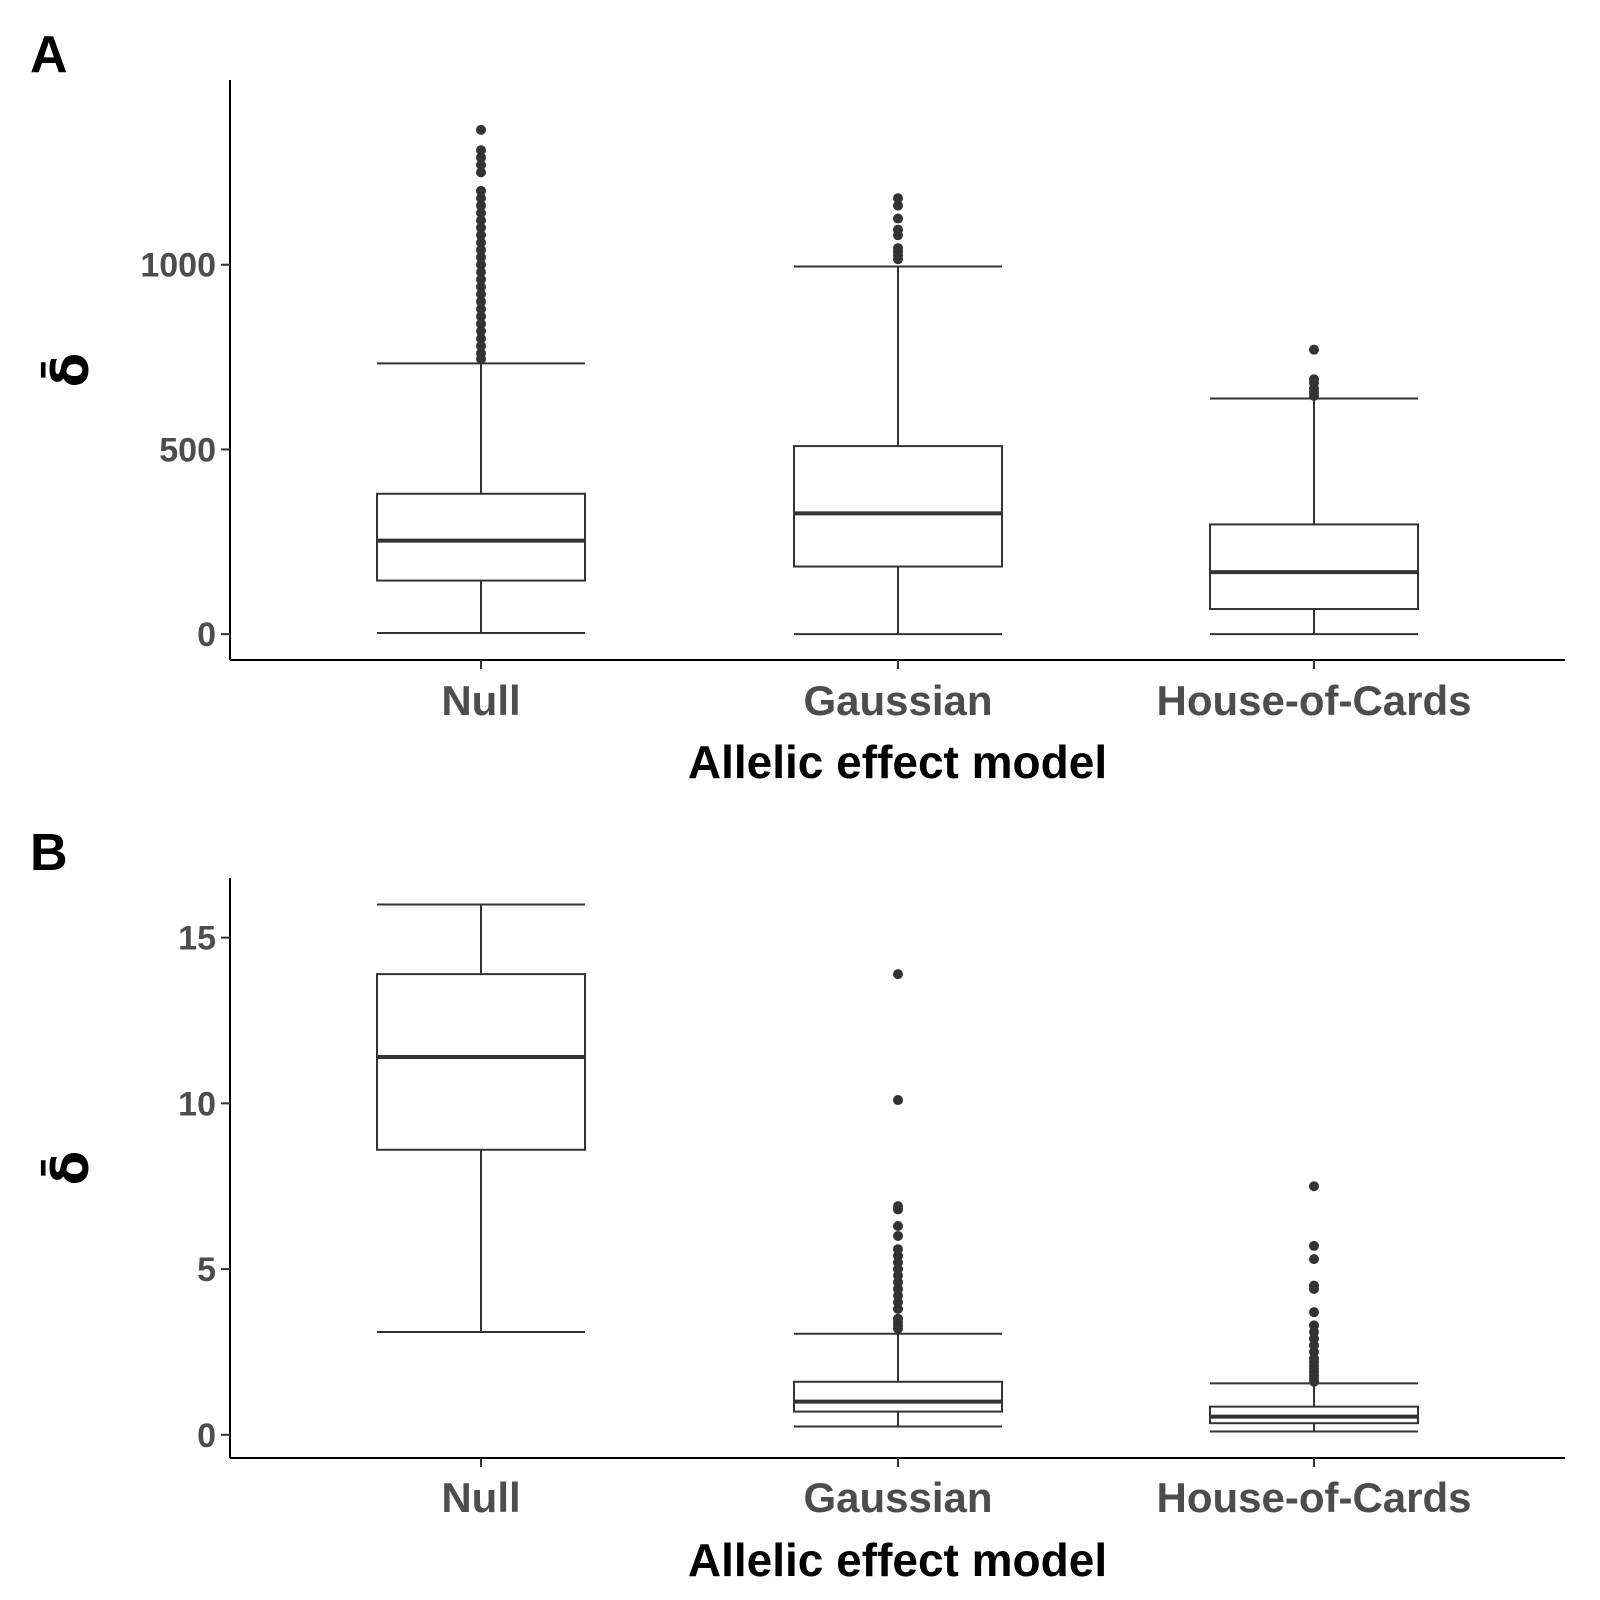 The width and height of the screenshot is (1600, 1600). Describe the element at coordinates (197, 1104) in the screenshot. I see `y-tick-label: 10` at that location.